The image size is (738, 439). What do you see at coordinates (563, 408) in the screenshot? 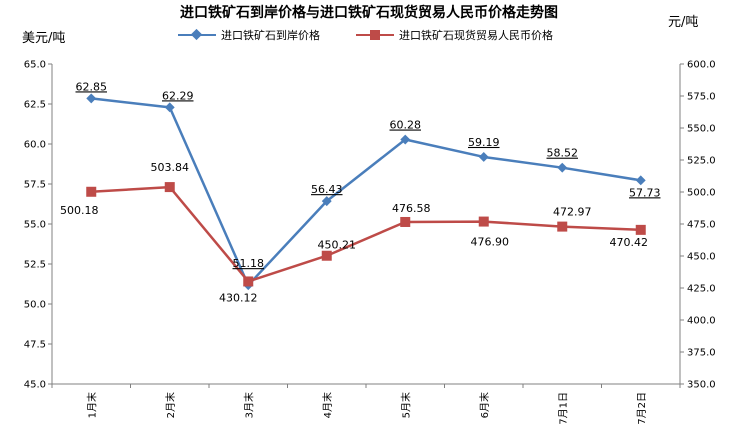
I see `x-category-label: 7月1日` at bounding box center [563, 408].